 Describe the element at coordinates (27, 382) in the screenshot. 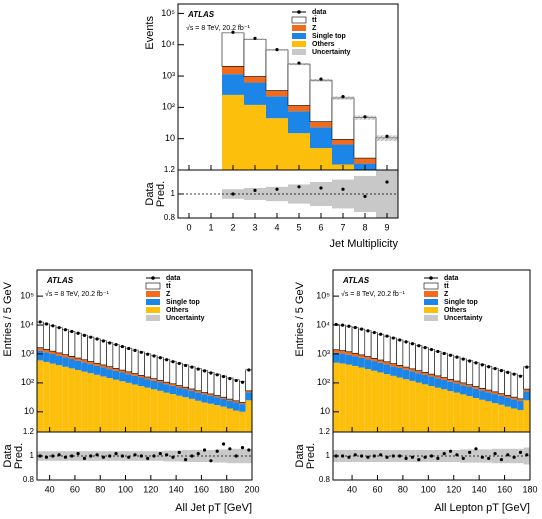

I see `y-tick-label: 10²` at that location.